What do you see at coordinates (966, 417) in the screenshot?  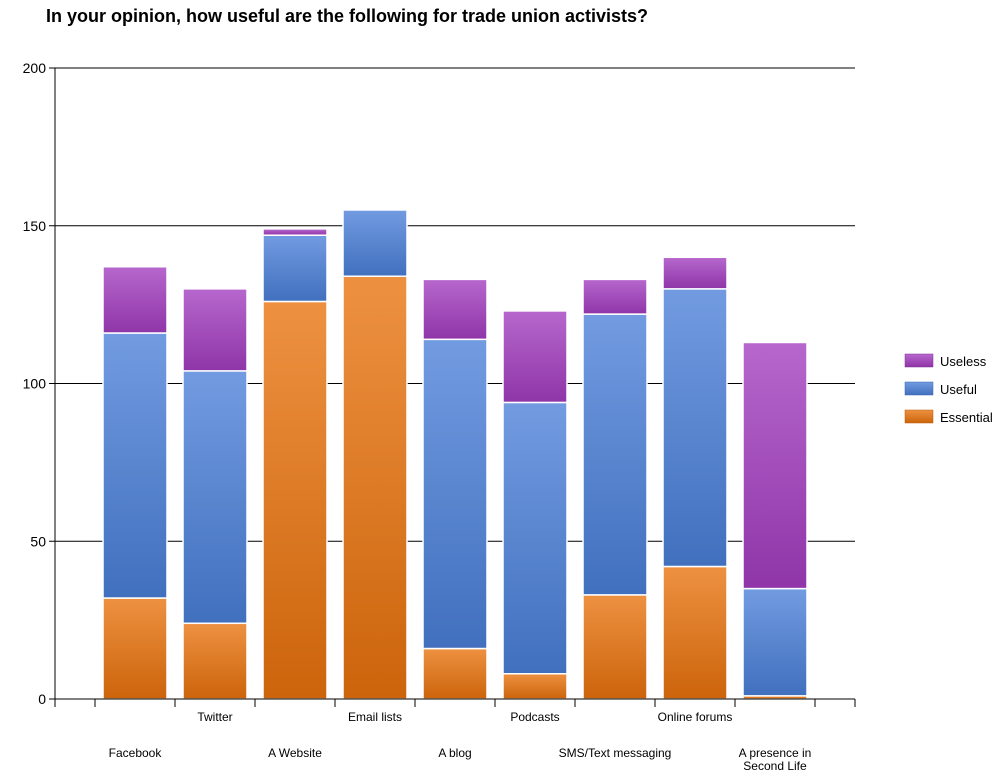 I see `legend-label-essential: Essential` at bounding box center [966, 417].